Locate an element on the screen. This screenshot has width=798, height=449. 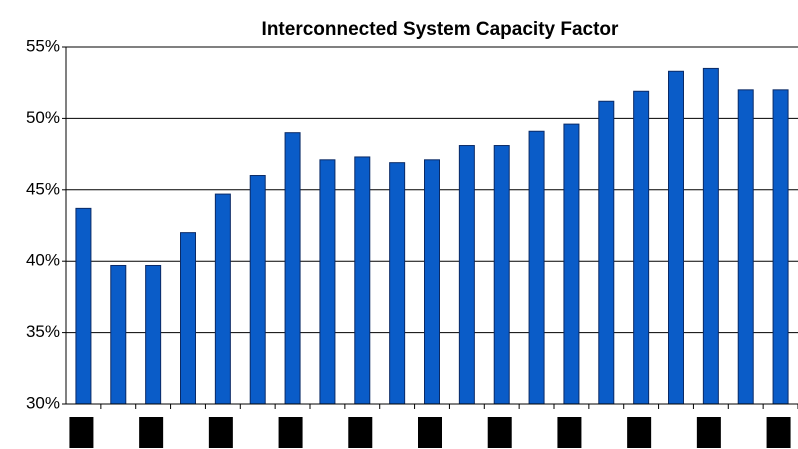
y-tick-label: 55% is located at coordinates (43, 45).